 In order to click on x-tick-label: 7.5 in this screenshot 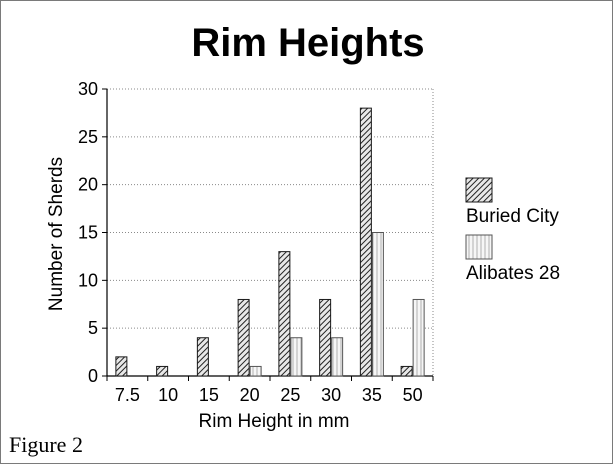, I will do `click(127, 395)`.